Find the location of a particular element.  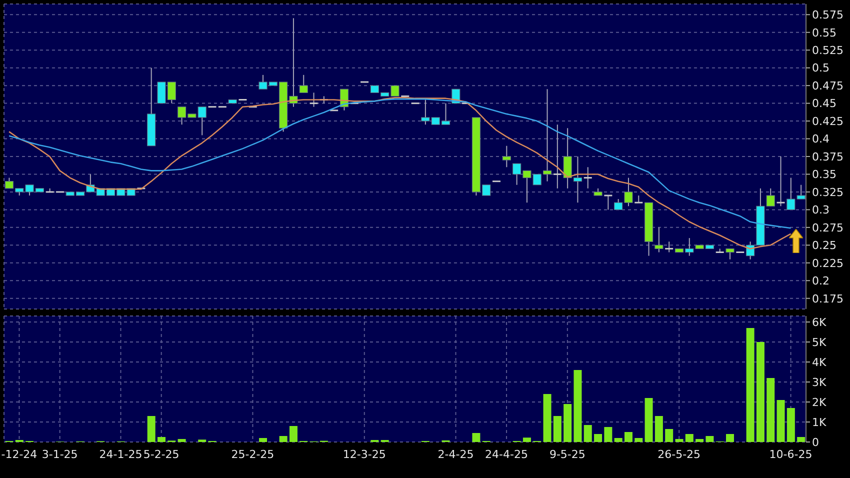

y-tick-label: 0.275 is located at coordinates (828, 227).